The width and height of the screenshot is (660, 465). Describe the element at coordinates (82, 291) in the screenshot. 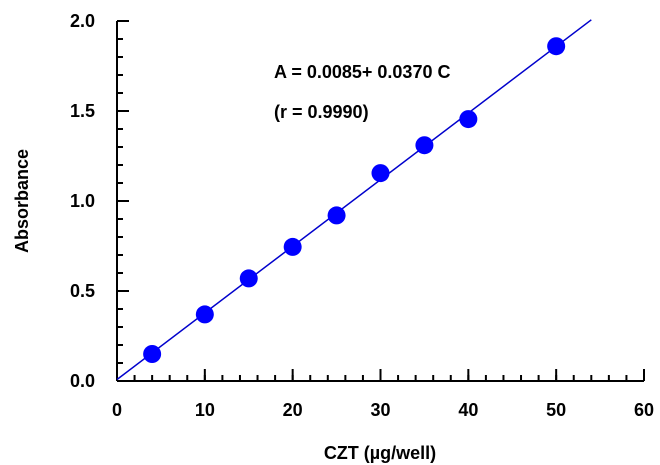

I see `y-tick-label: 0.5` at that location.